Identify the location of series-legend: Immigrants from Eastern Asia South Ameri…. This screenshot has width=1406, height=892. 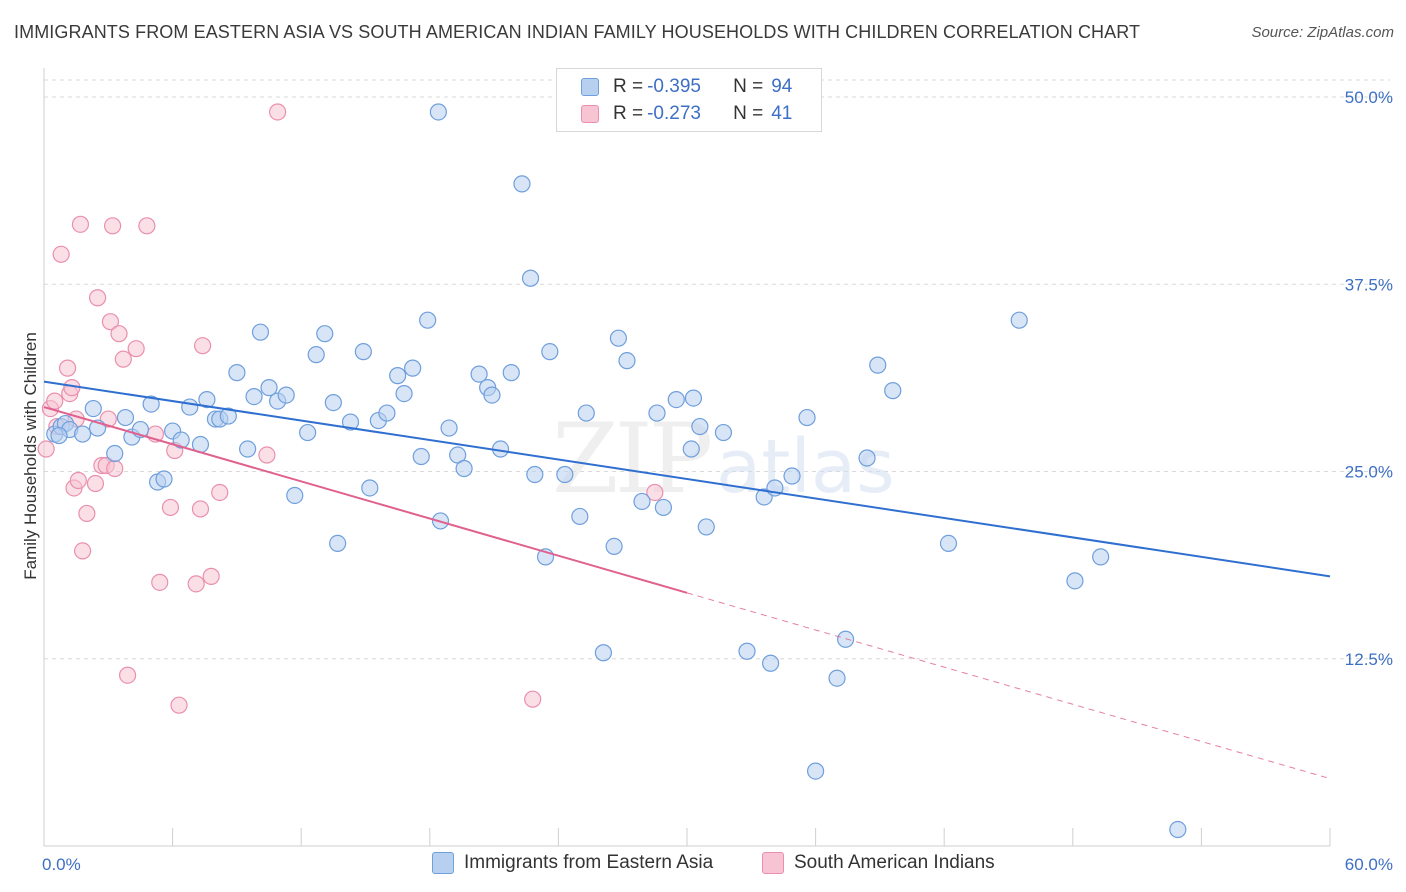
(703, 865).